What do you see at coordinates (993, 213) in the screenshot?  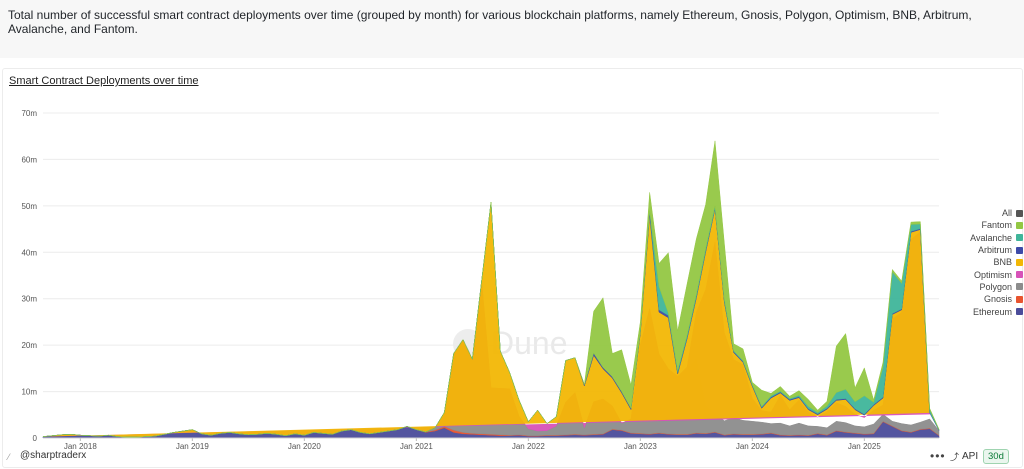 I see `legend-item: All` at bounding box center [993, 213].